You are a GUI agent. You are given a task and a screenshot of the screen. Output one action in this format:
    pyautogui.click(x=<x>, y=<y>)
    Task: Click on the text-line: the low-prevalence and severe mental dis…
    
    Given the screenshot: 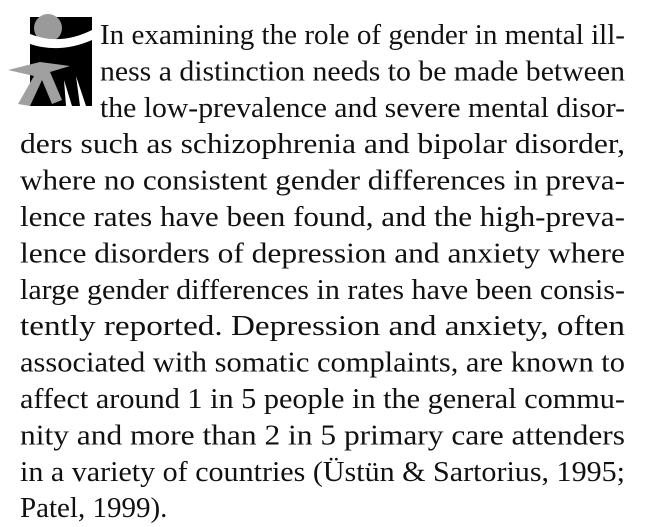 What is the action you would take?
    pyautogui.click(x=362, y=108)
    